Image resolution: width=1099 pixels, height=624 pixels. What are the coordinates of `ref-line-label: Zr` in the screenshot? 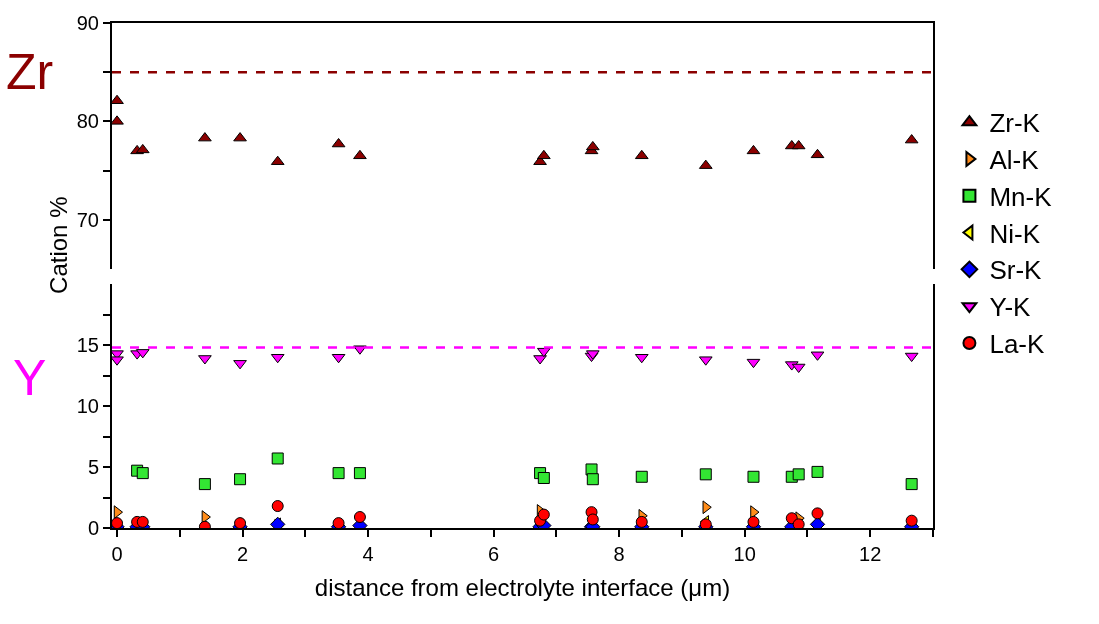 It's located at (30, 72).